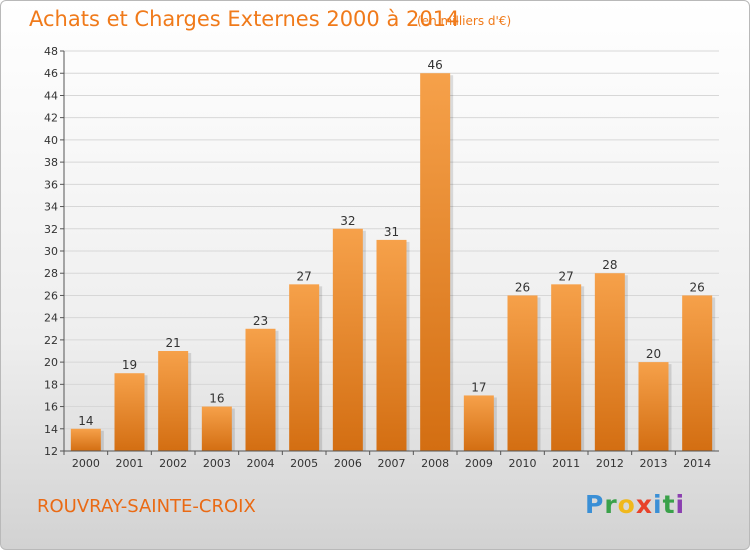 The width and height of the screenshot is (750, 550). I want to click on data-label: 46, so click(435, 65).